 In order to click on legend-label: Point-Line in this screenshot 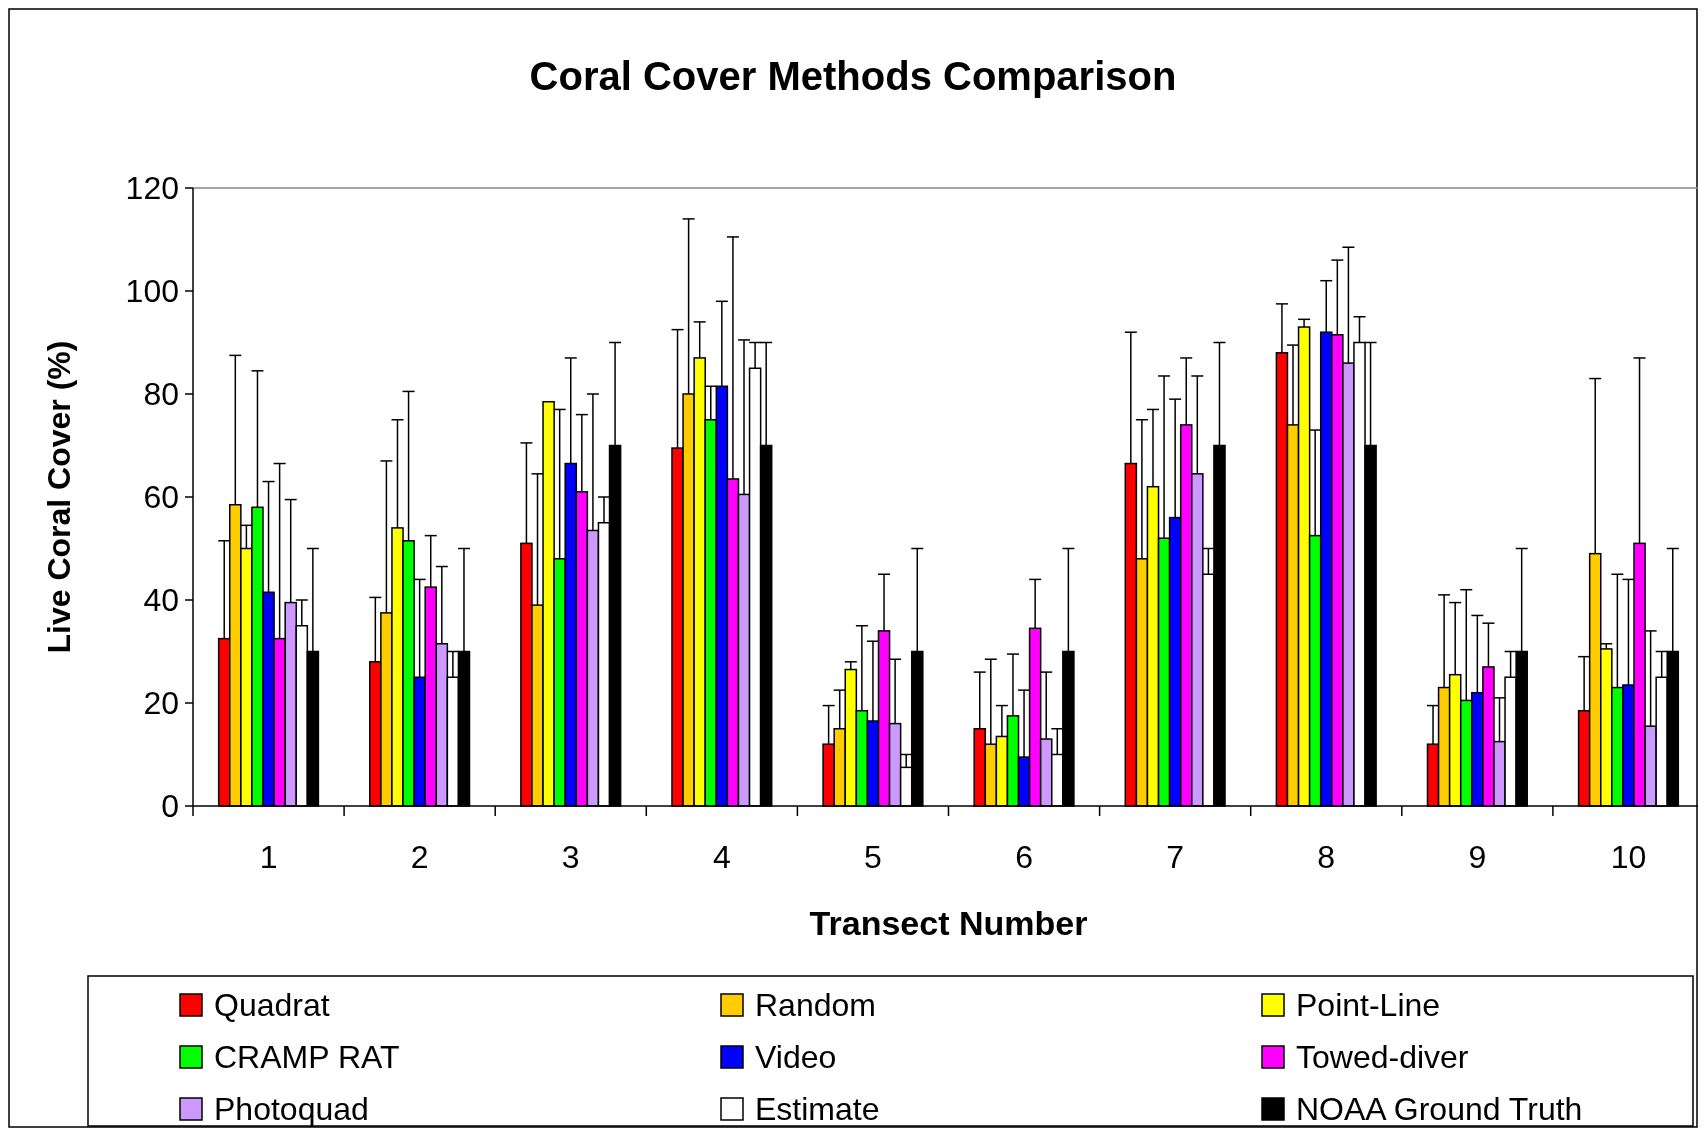, I will do `click(1368, 1005)`.